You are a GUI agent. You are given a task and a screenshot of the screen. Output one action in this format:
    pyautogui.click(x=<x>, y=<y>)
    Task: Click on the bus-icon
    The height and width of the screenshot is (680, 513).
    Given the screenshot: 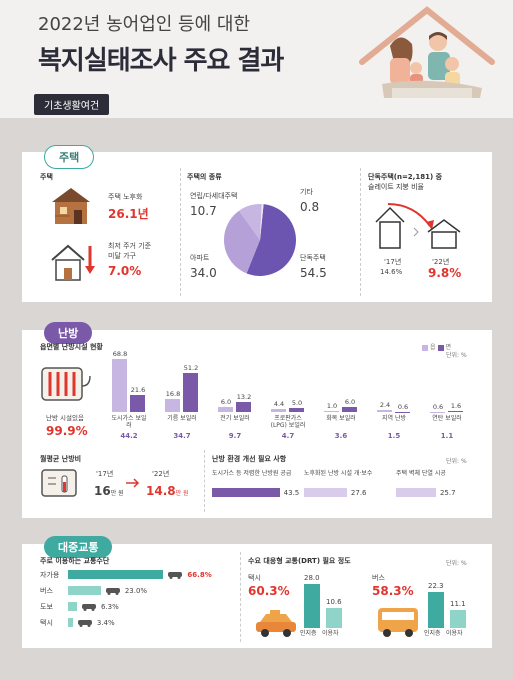 What is the action you would take?
    pyautogui.click(x=113, y=591)
    